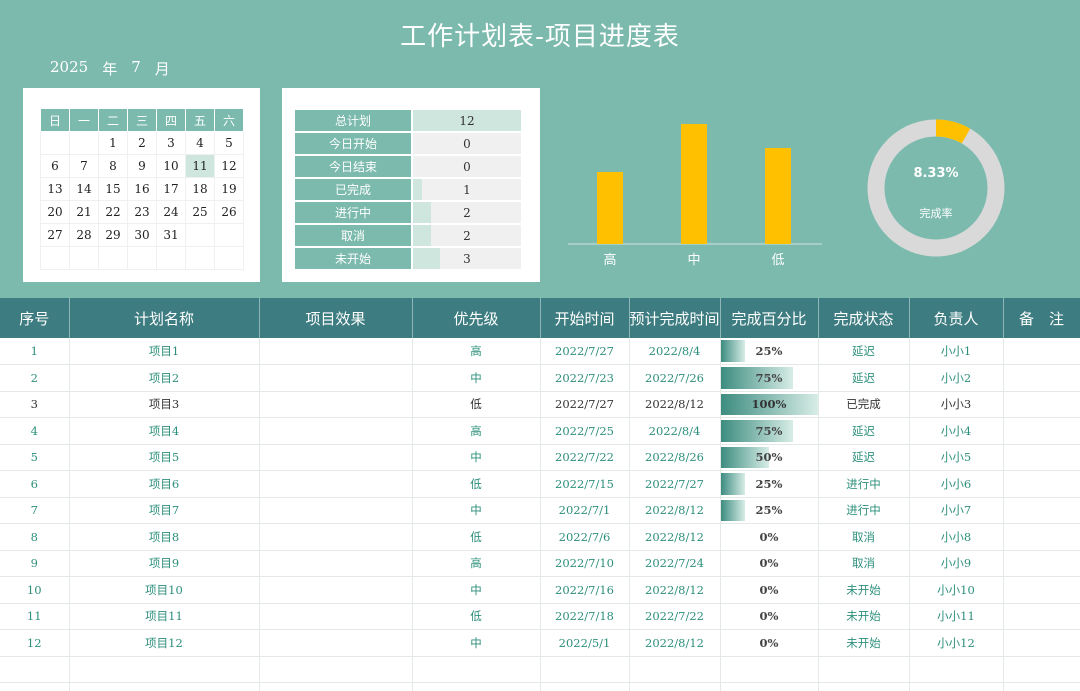 This screenshot has height=691, width=1080. I want to click on status-cell: 取消, so click(864, 563).